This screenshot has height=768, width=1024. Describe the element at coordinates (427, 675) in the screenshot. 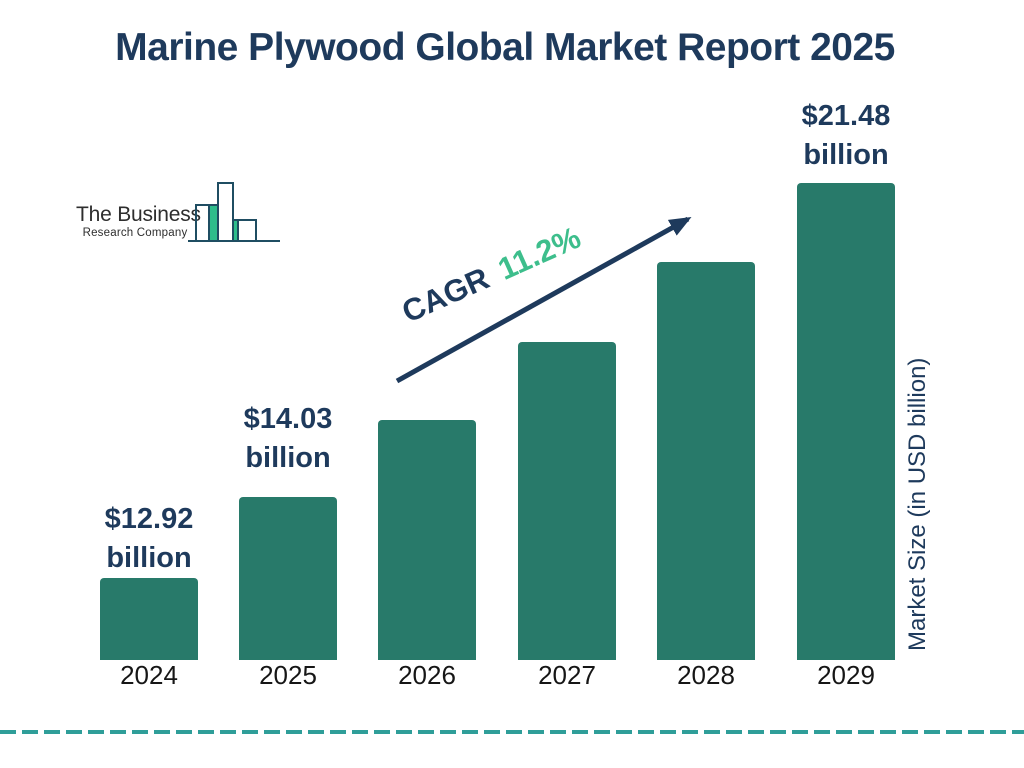

I see `x-tick-2026: 2026` at that location.